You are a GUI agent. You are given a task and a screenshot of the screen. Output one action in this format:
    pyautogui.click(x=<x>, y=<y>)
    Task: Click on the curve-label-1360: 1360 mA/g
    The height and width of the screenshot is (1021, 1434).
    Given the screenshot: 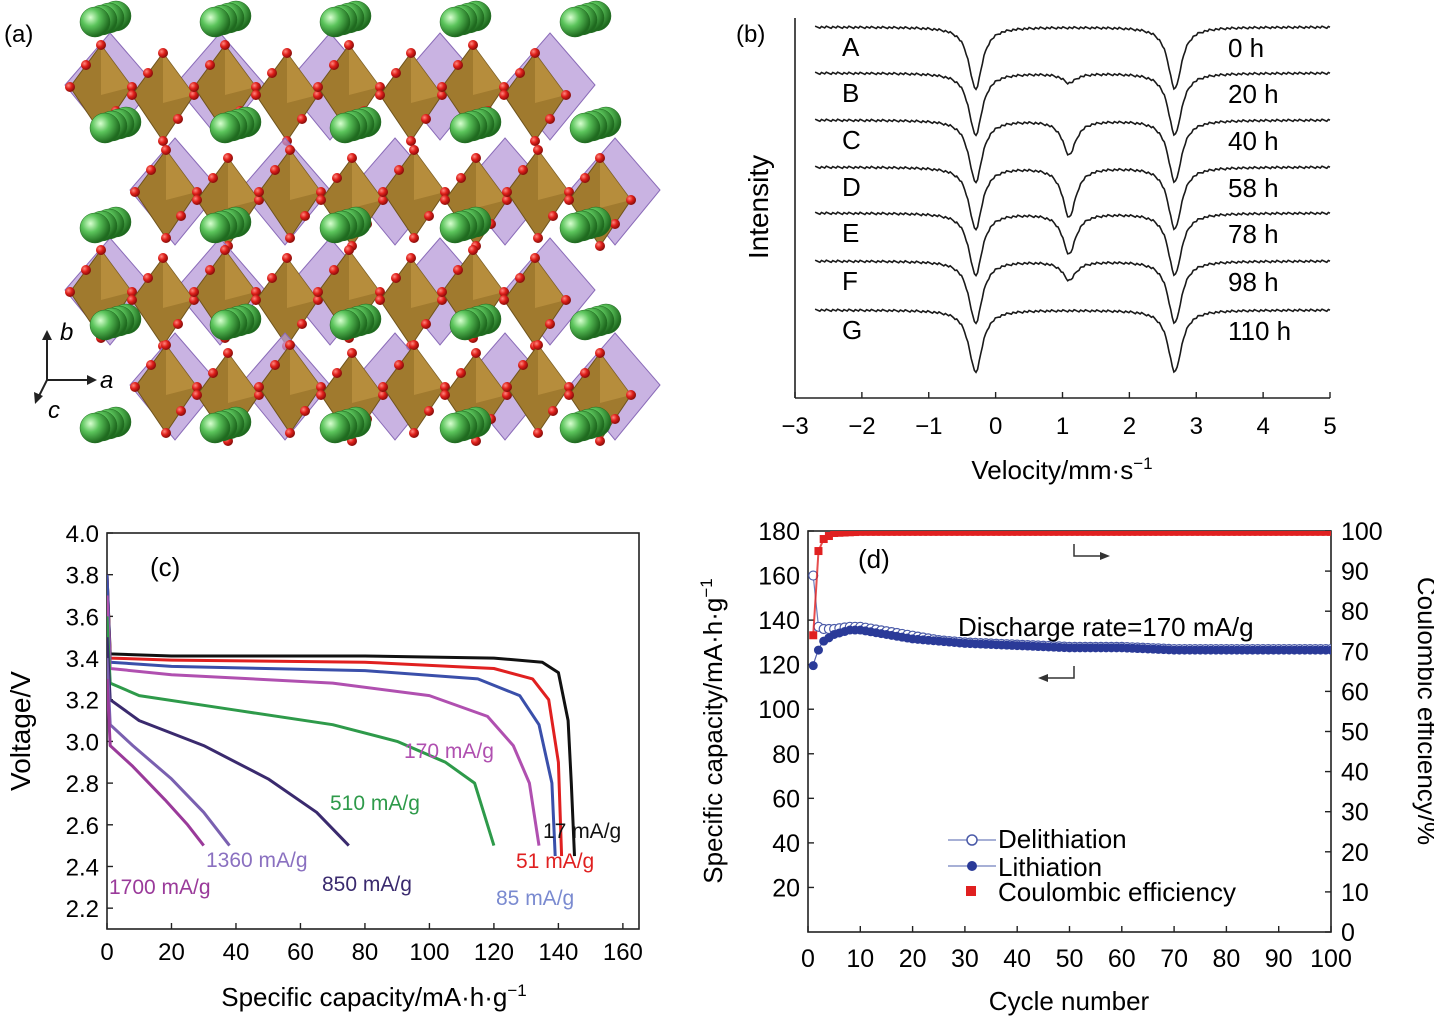 What is the action you would take?
    pyautogui.click(x=257, y=860)
    